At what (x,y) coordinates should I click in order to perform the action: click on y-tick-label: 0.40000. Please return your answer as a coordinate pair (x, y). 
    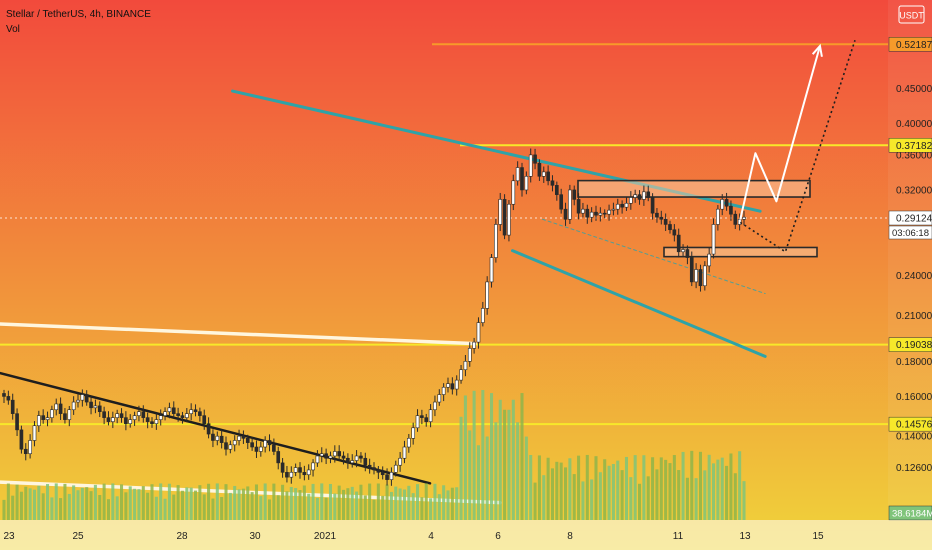
    Looking at the image, I should click on (914, 124).